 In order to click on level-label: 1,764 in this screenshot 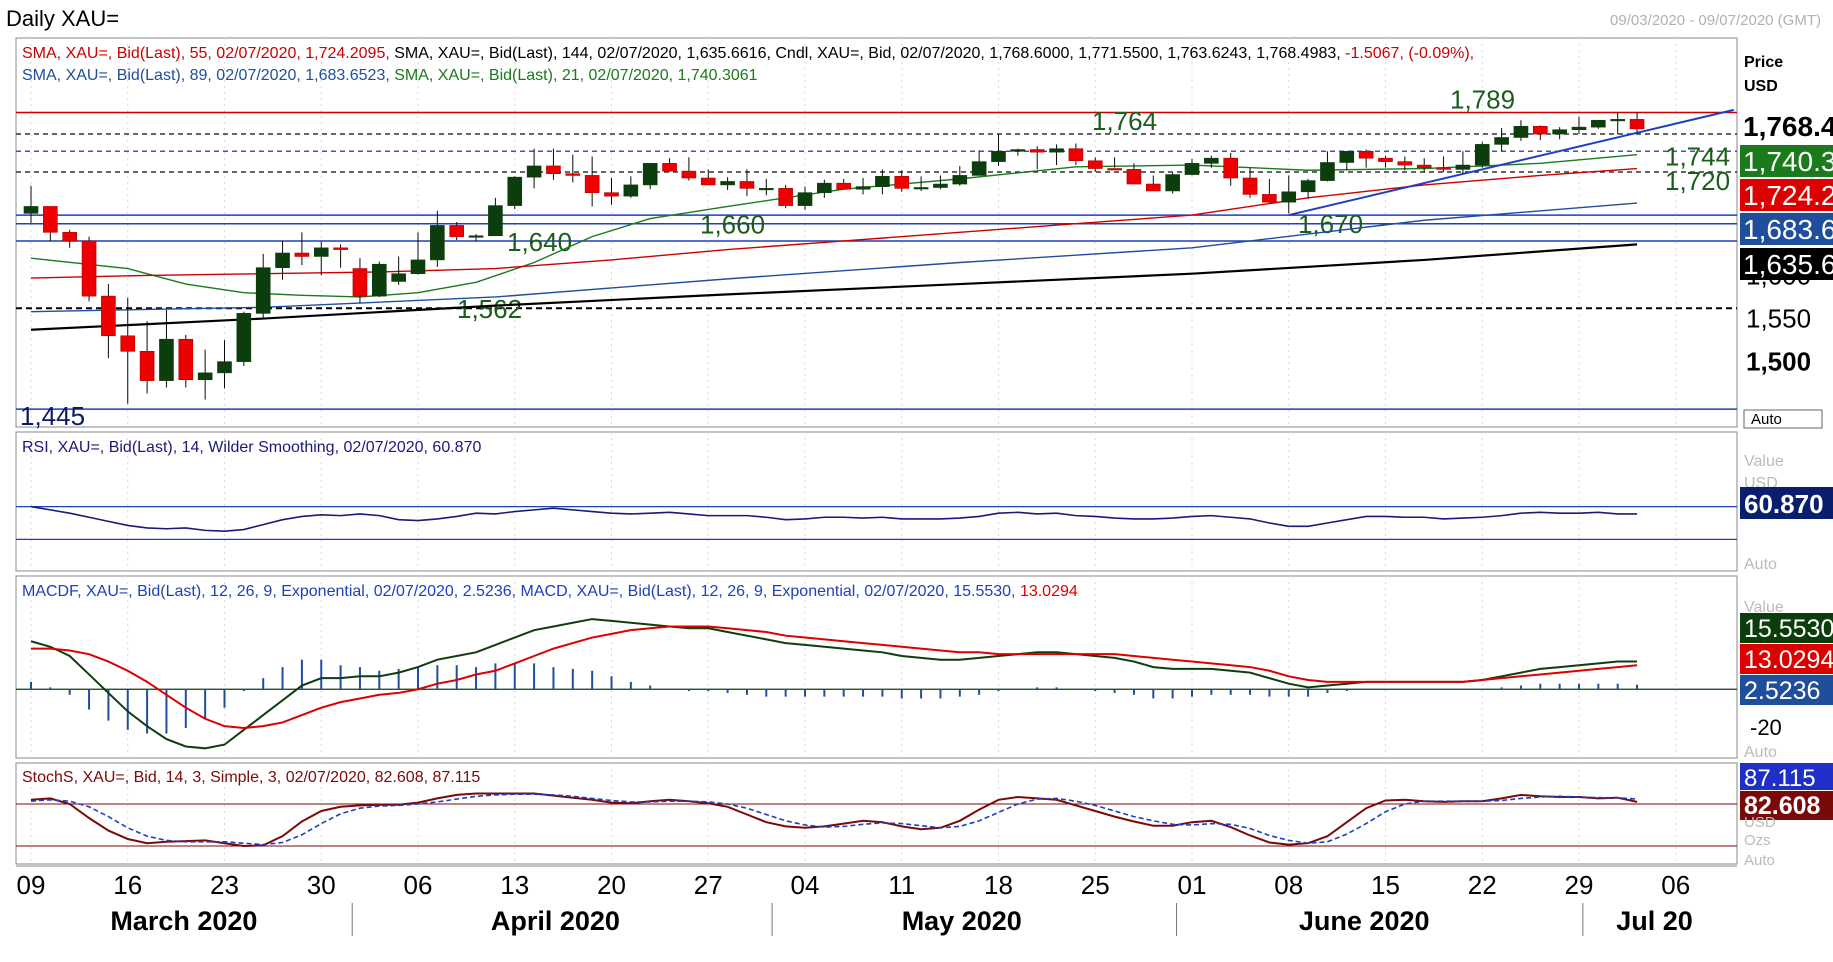, I will do `click(1124, 121)`.